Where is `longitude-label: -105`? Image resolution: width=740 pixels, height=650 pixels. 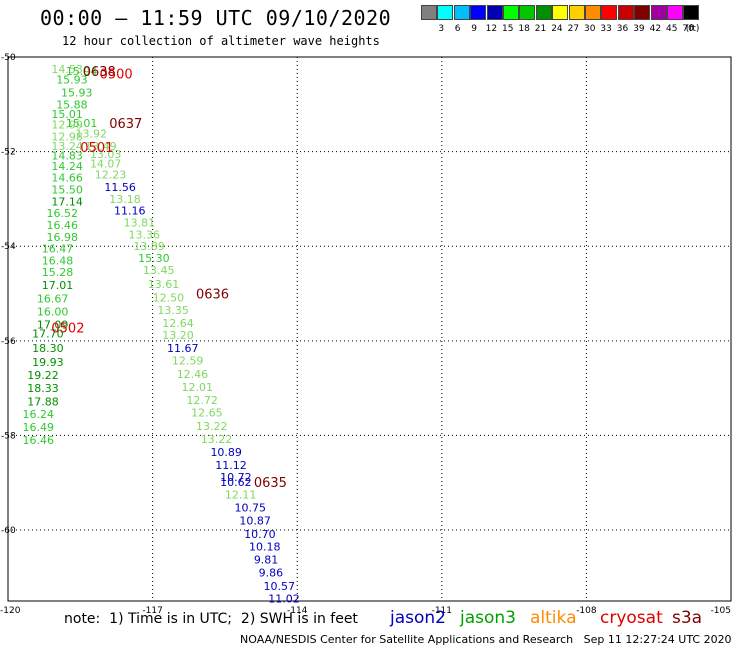 longitude-label: -105 is located at coordinates (721, 611).